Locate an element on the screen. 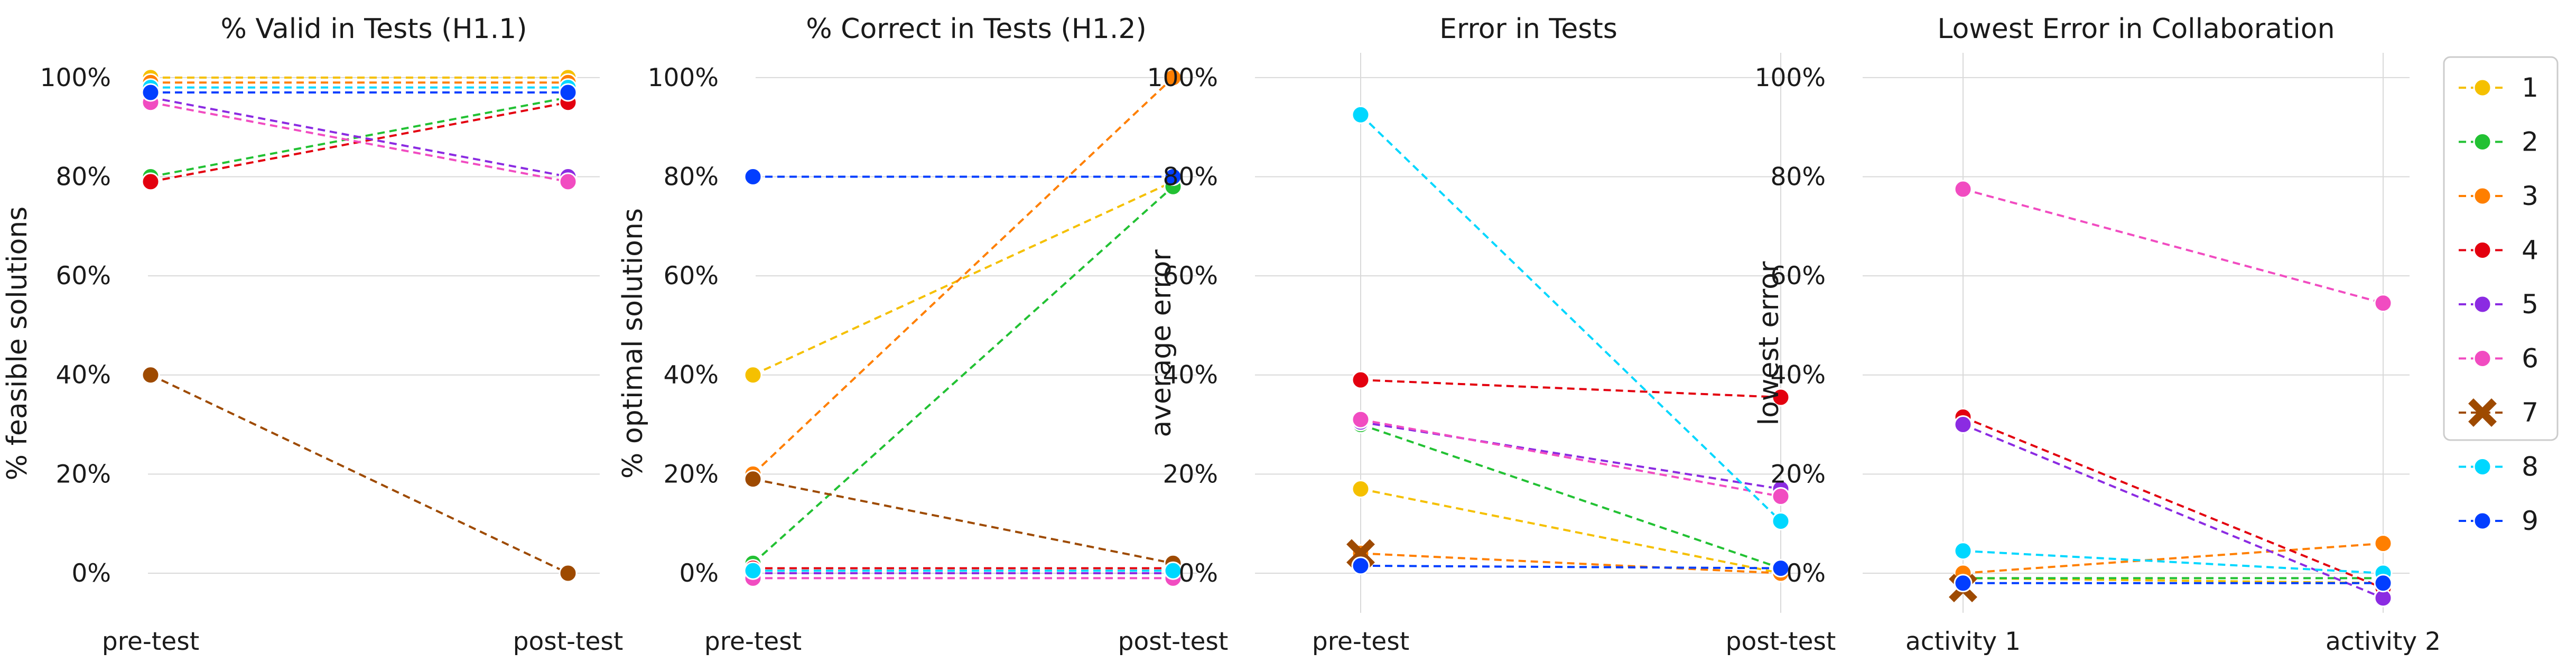 The height and width of the screenshot is (672, 2576). legend-label: 3 is located at coordinates (2530, 196).